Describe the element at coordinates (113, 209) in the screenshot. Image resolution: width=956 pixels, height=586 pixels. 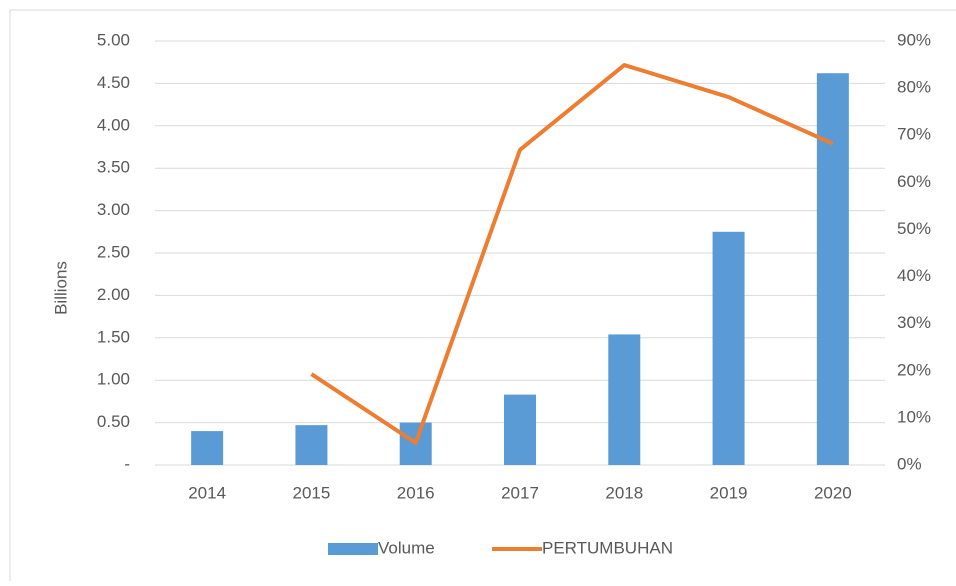
I see `y-tick-label: 3.00` at that location.